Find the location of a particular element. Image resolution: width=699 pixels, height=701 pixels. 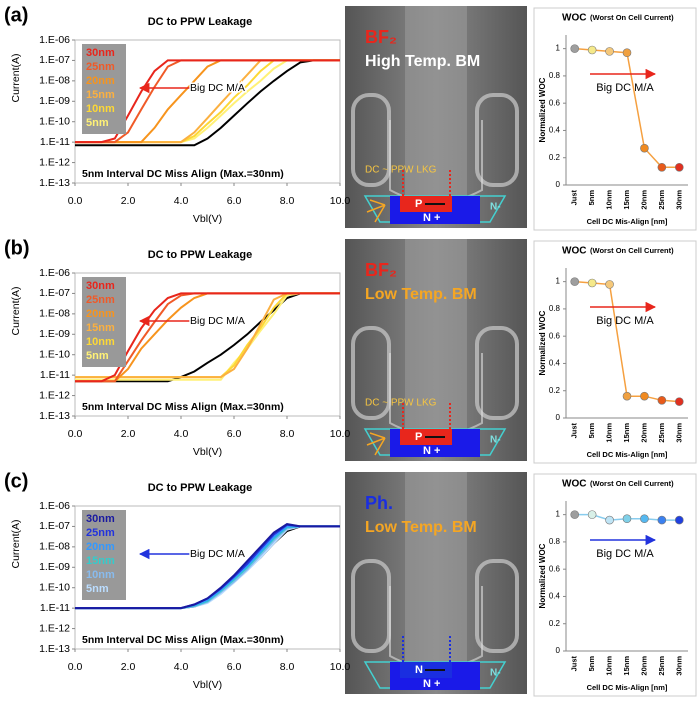

x-axis-label: Vbl(V) is located at coordinates (207, 685).